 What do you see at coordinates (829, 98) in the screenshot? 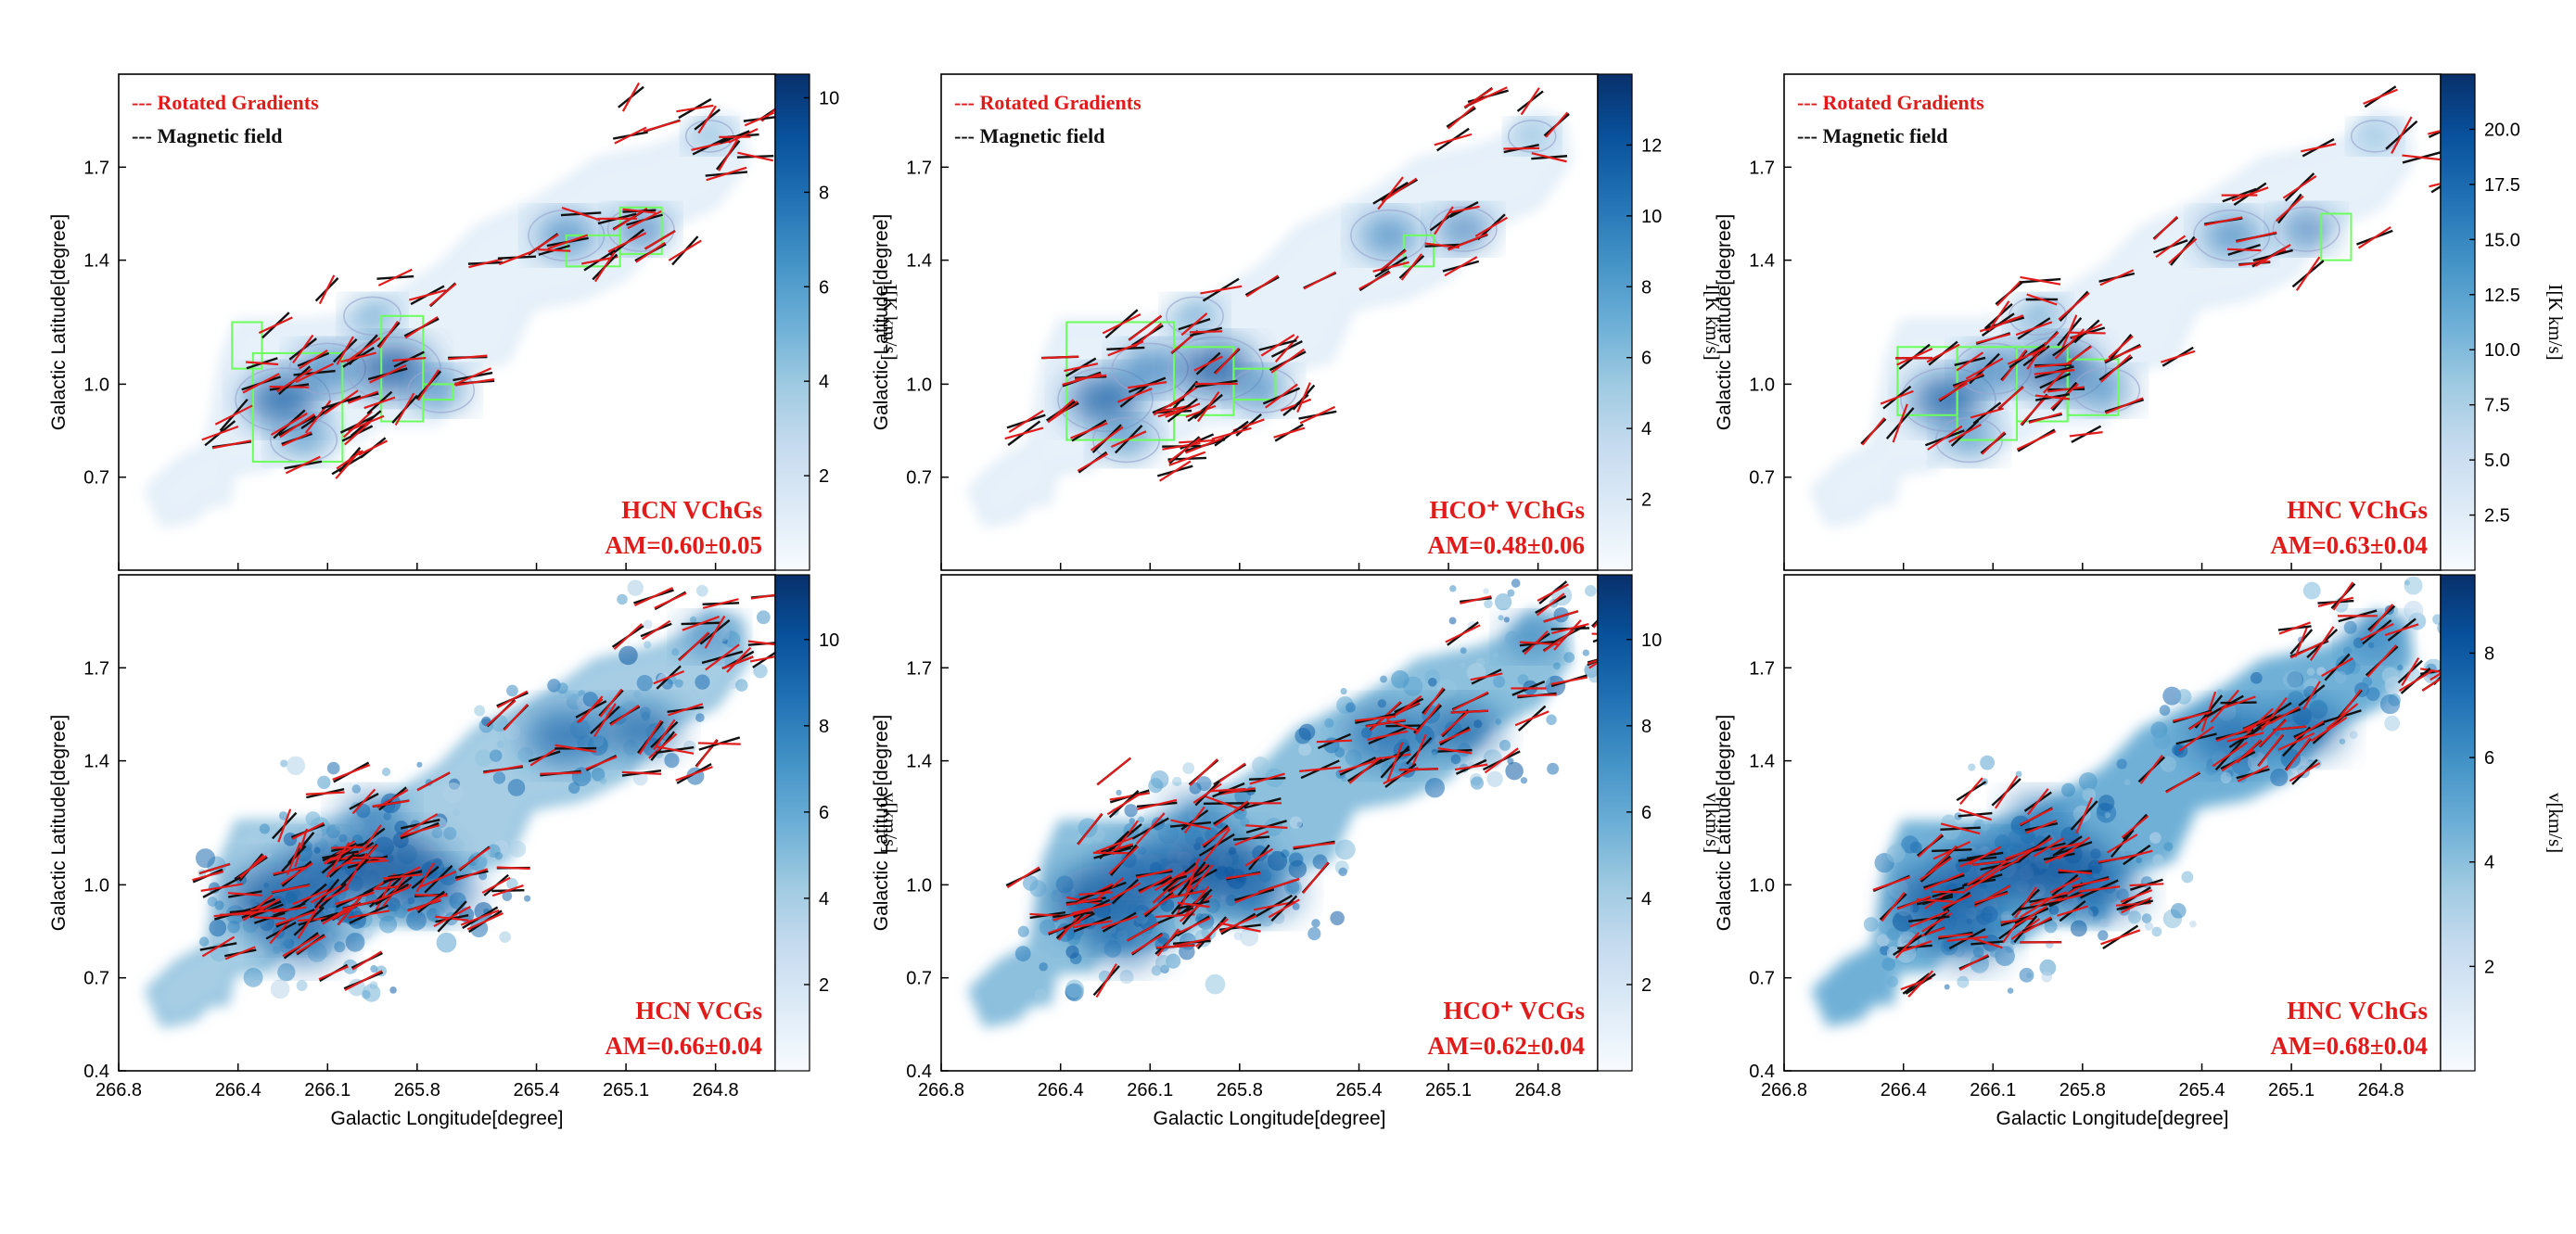
I see `colorbar-tick-label: 10` at bounding box center [829, 98].